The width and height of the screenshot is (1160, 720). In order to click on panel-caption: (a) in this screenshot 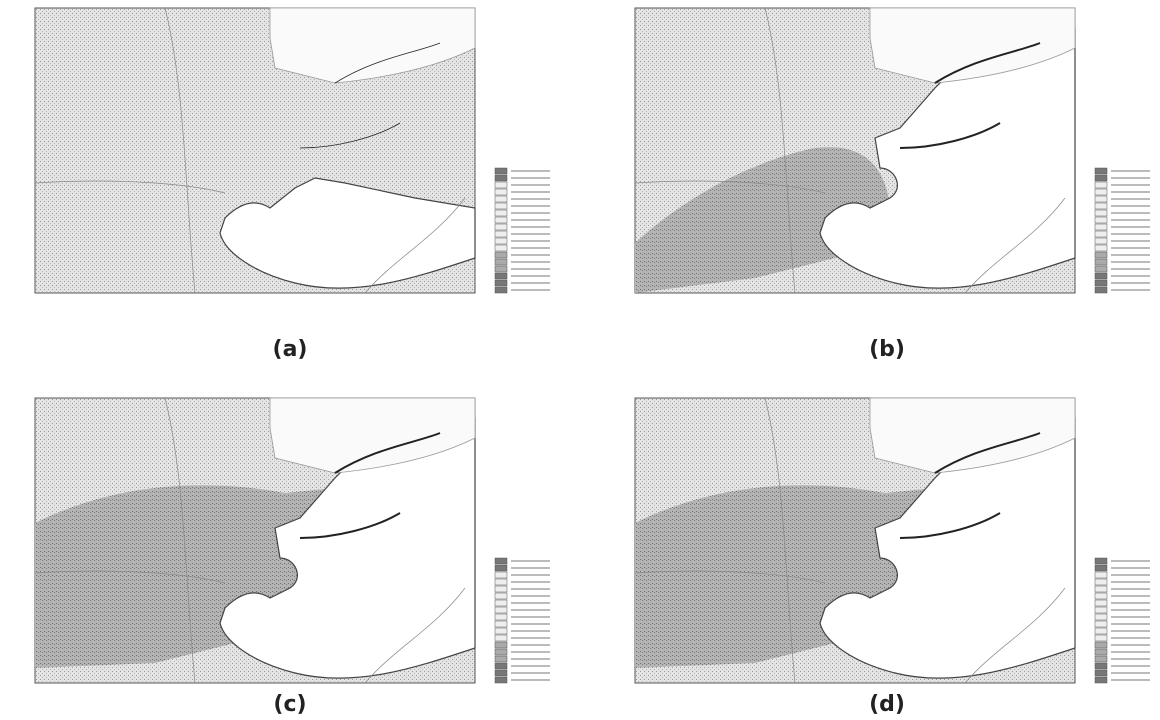, I will do `click(290, 349)`.